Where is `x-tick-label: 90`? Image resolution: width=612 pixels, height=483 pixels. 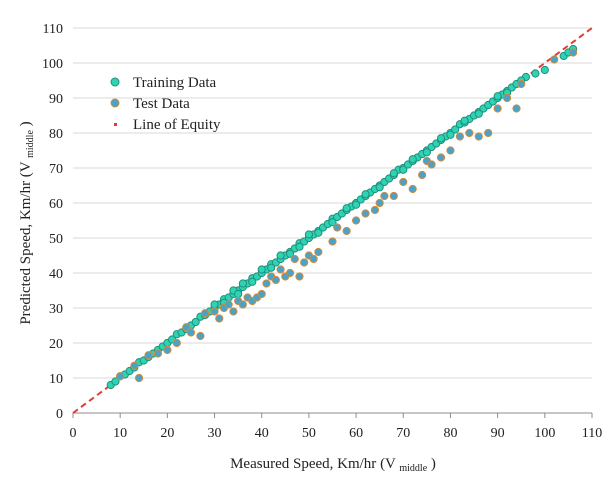
x-tick-label: 90 is located at coordinates (498, 433).